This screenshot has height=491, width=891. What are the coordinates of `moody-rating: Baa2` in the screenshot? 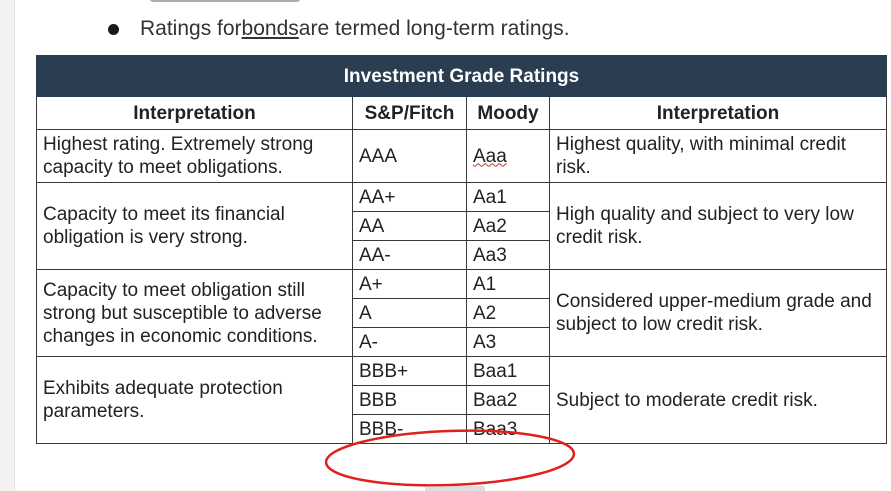 It's located at (508, 400).